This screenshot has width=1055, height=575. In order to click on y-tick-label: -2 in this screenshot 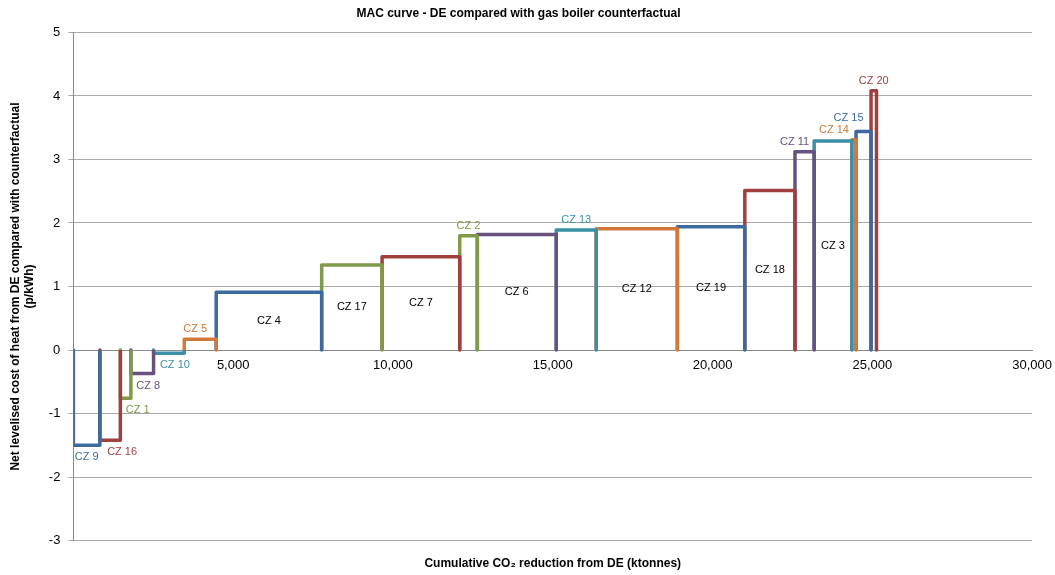, I will do `click(54, 476)`.